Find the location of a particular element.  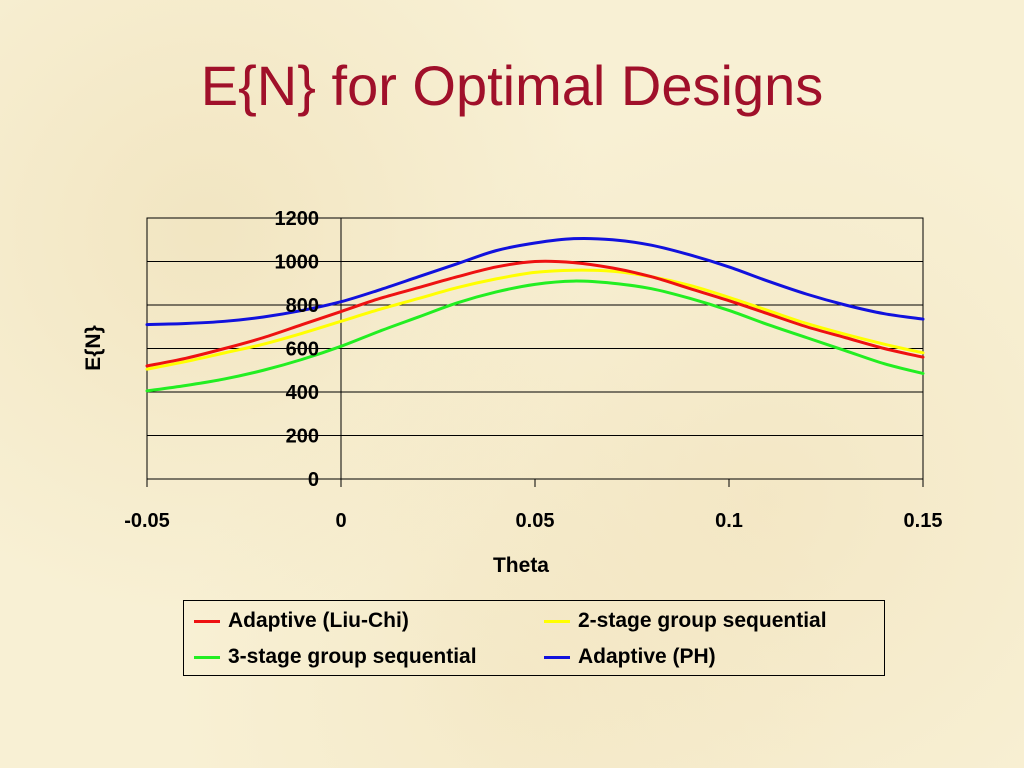

legend-item: Adaptive (Liu-Chi) is located at coordinates (301, 621).